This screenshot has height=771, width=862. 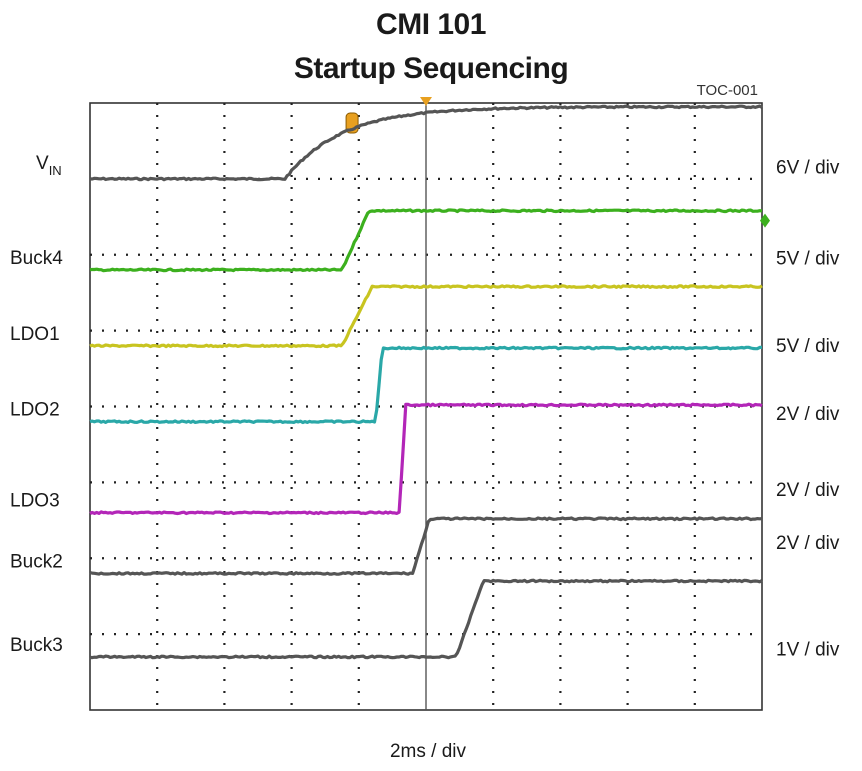 I want to click on channel-offset-marker-icon, so click(x=765, y=220).